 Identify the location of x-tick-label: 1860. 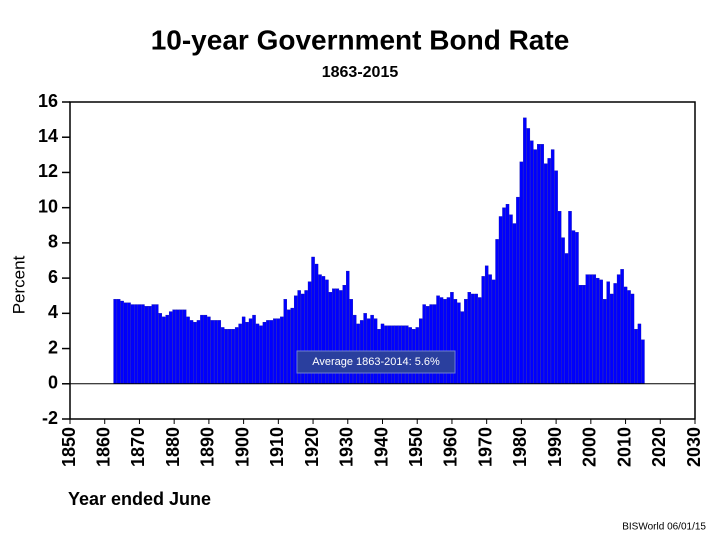
(103, 447).